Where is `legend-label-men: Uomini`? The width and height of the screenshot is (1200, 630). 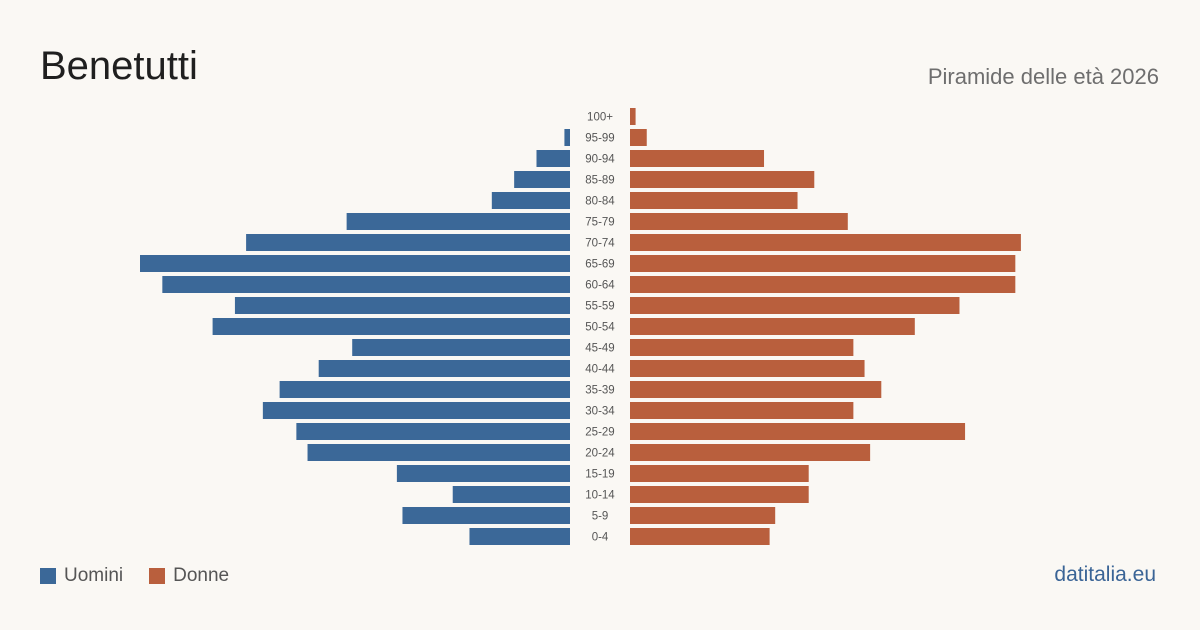
legend-label-men: Uomini is located at coordinates (94, 575).